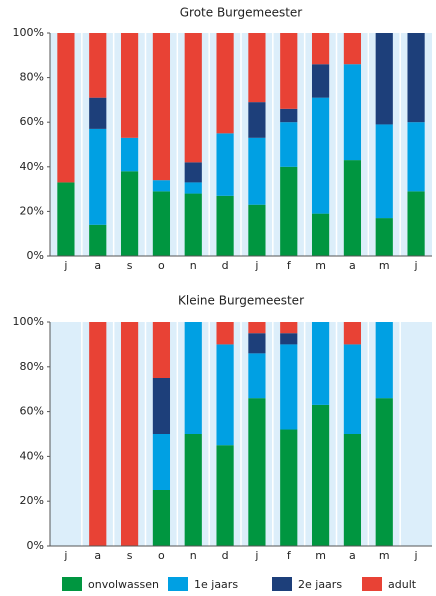  I want to click on chart-title: Kleine Burgemeester, so click(241, 301).